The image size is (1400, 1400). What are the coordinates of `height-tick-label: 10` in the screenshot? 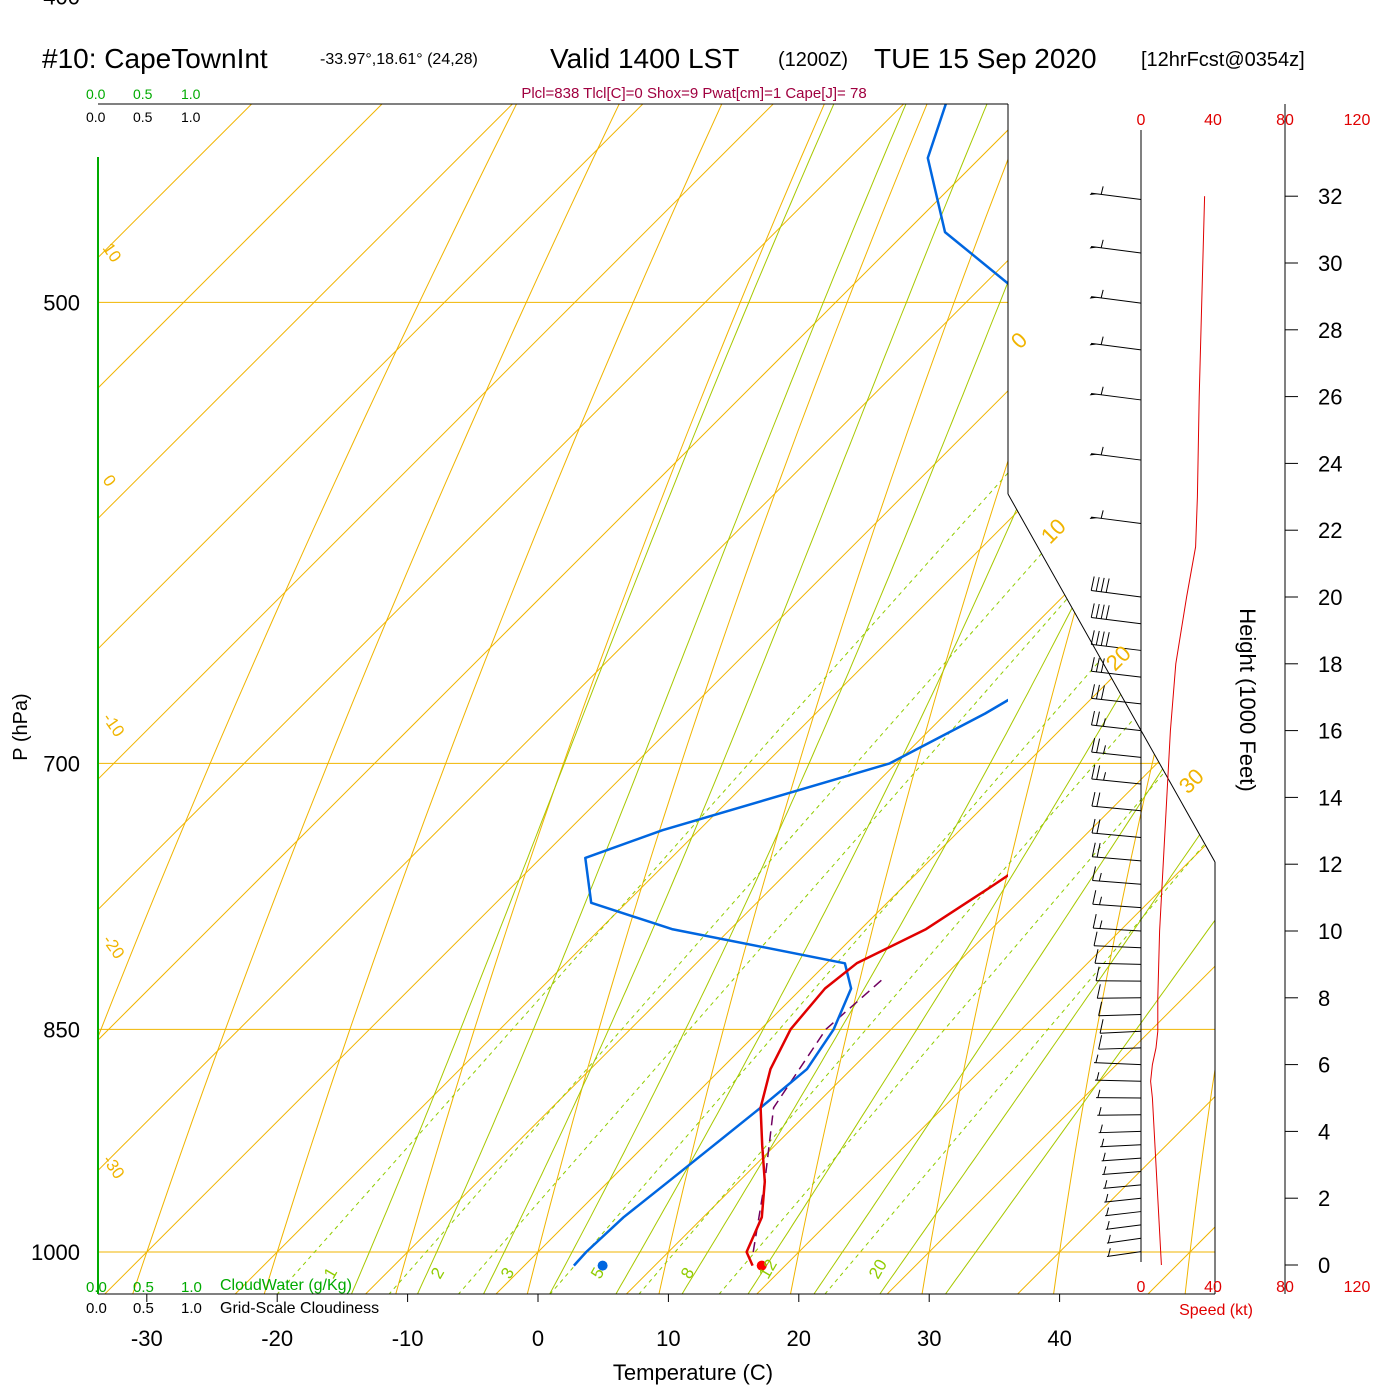 It's located at (1330, 931).